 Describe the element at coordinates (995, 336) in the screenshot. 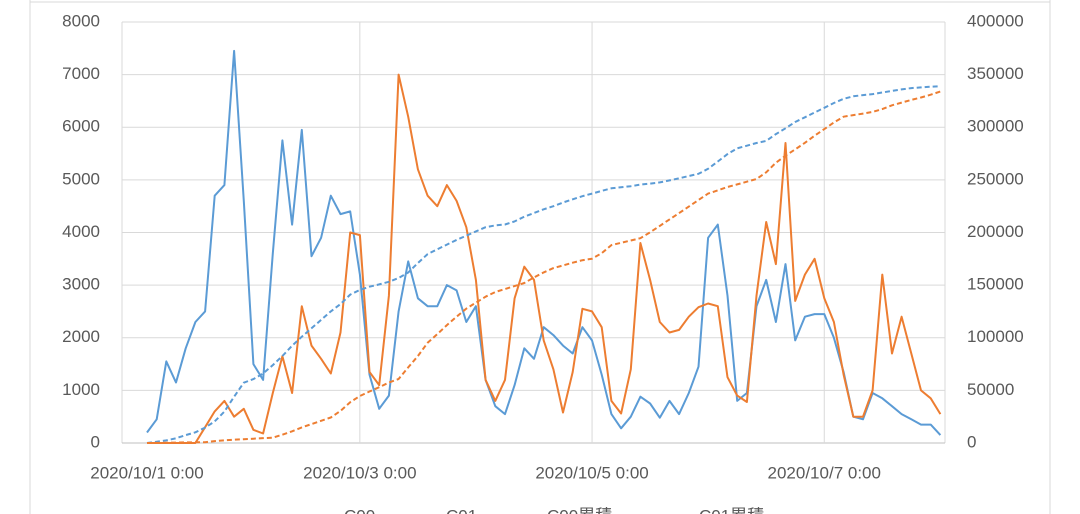

I see `y2-tick-label: 100000` at that location.